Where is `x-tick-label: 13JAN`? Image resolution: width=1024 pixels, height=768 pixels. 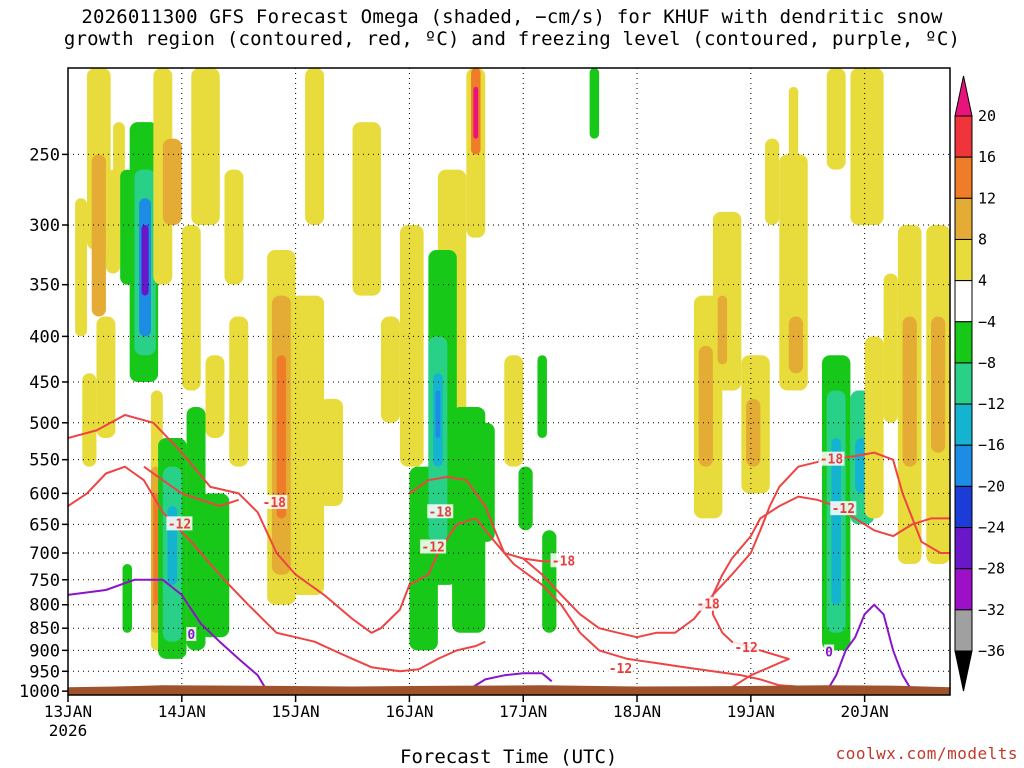 x-tick-label: 13JAN is located at coordinates (68, 711).